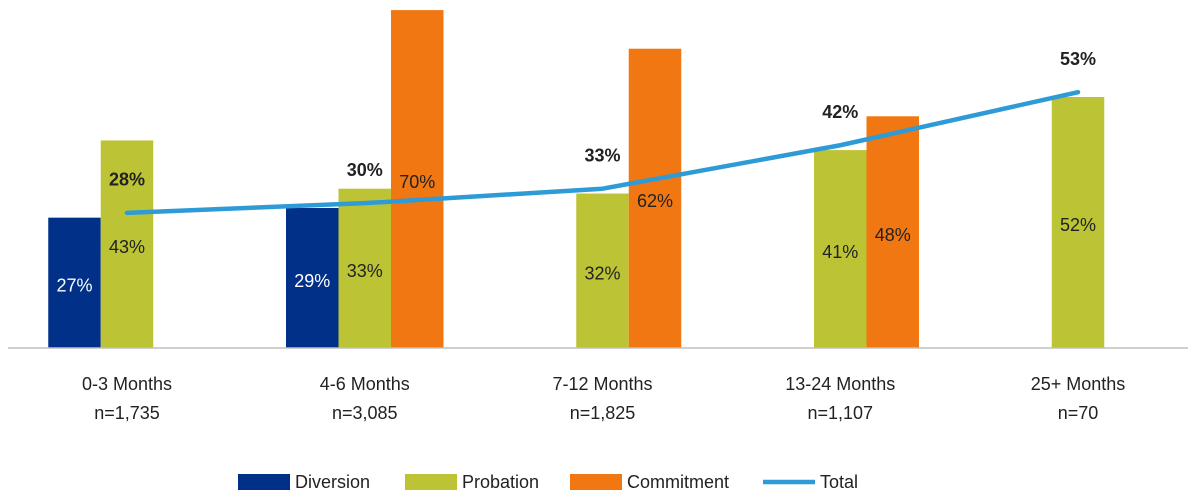 The height and width of the screenshot is (495, 1188). Describe the element at coordinates (365, 384) in the screenshot. I see `x-tick-label: 4-6 Months` at that location.